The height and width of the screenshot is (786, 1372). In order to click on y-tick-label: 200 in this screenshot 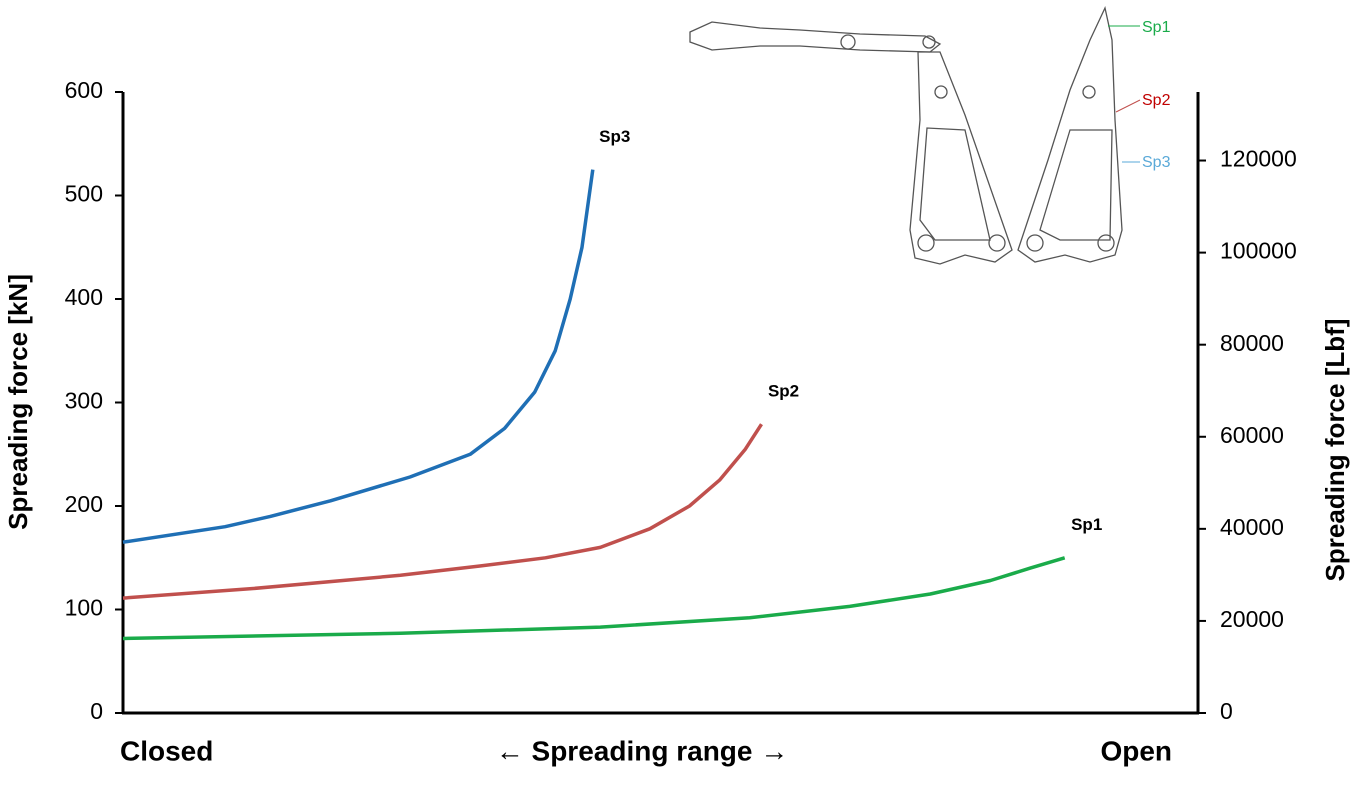, I will do `click(84, 504)`.